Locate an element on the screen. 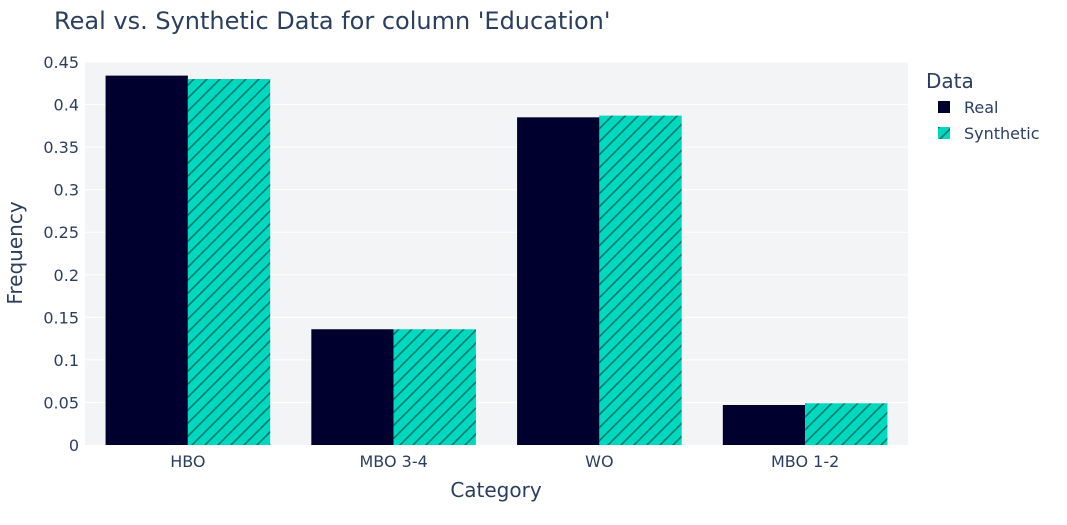 This screenshot has height=525, width=1067. x-tick-label: MBO 3-4 is located at coordinates (393, 461).